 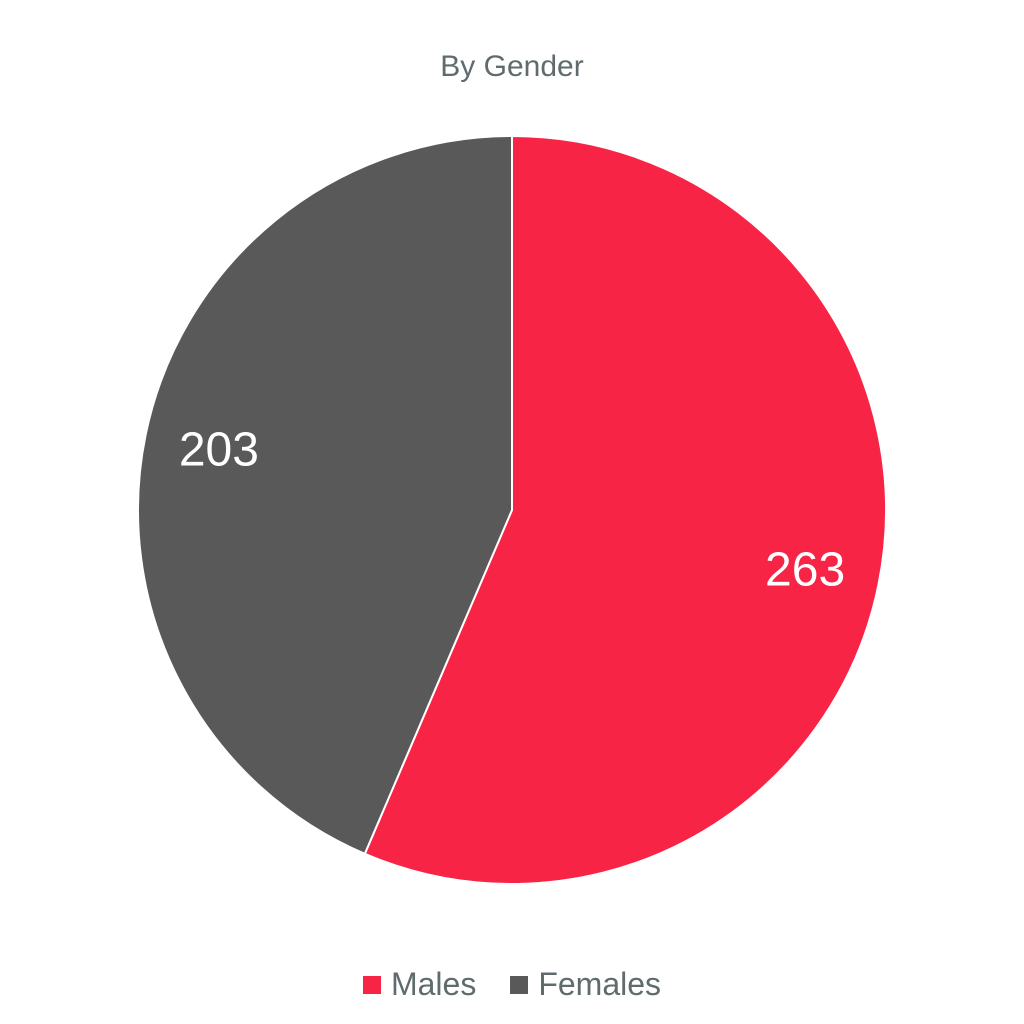 I want to click on legend-label-males: Males, so click(x=433, y=984).